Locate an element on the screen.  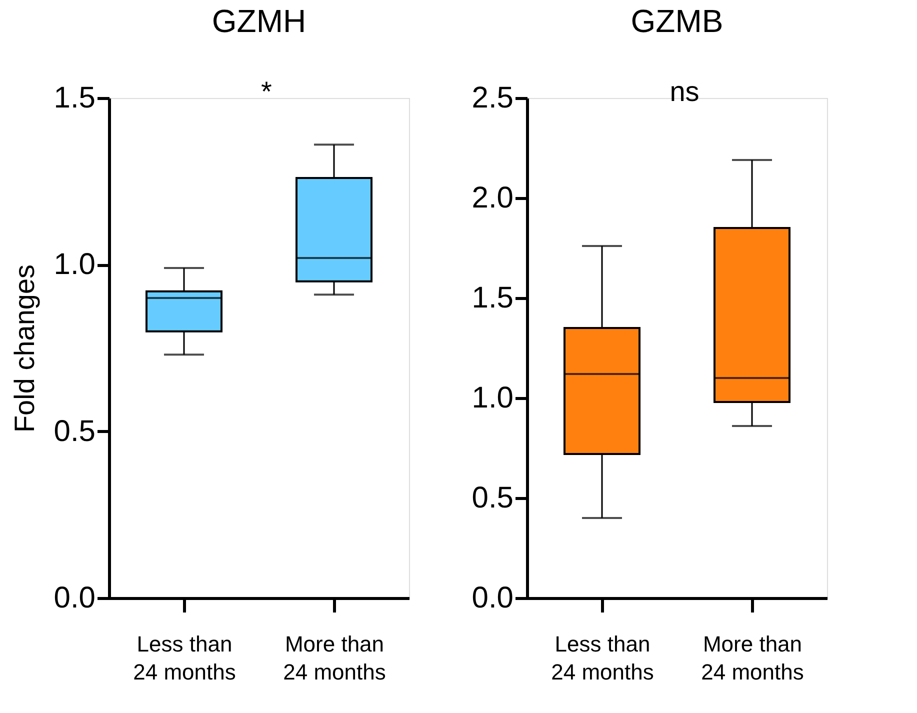
chart-title: GZMB is located at coordinates (677, 21).